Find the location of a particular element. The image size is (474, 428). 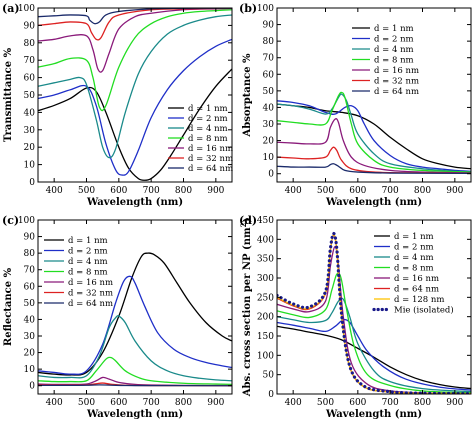

y-tick-label: 30 is located at coordinates (269, 125).